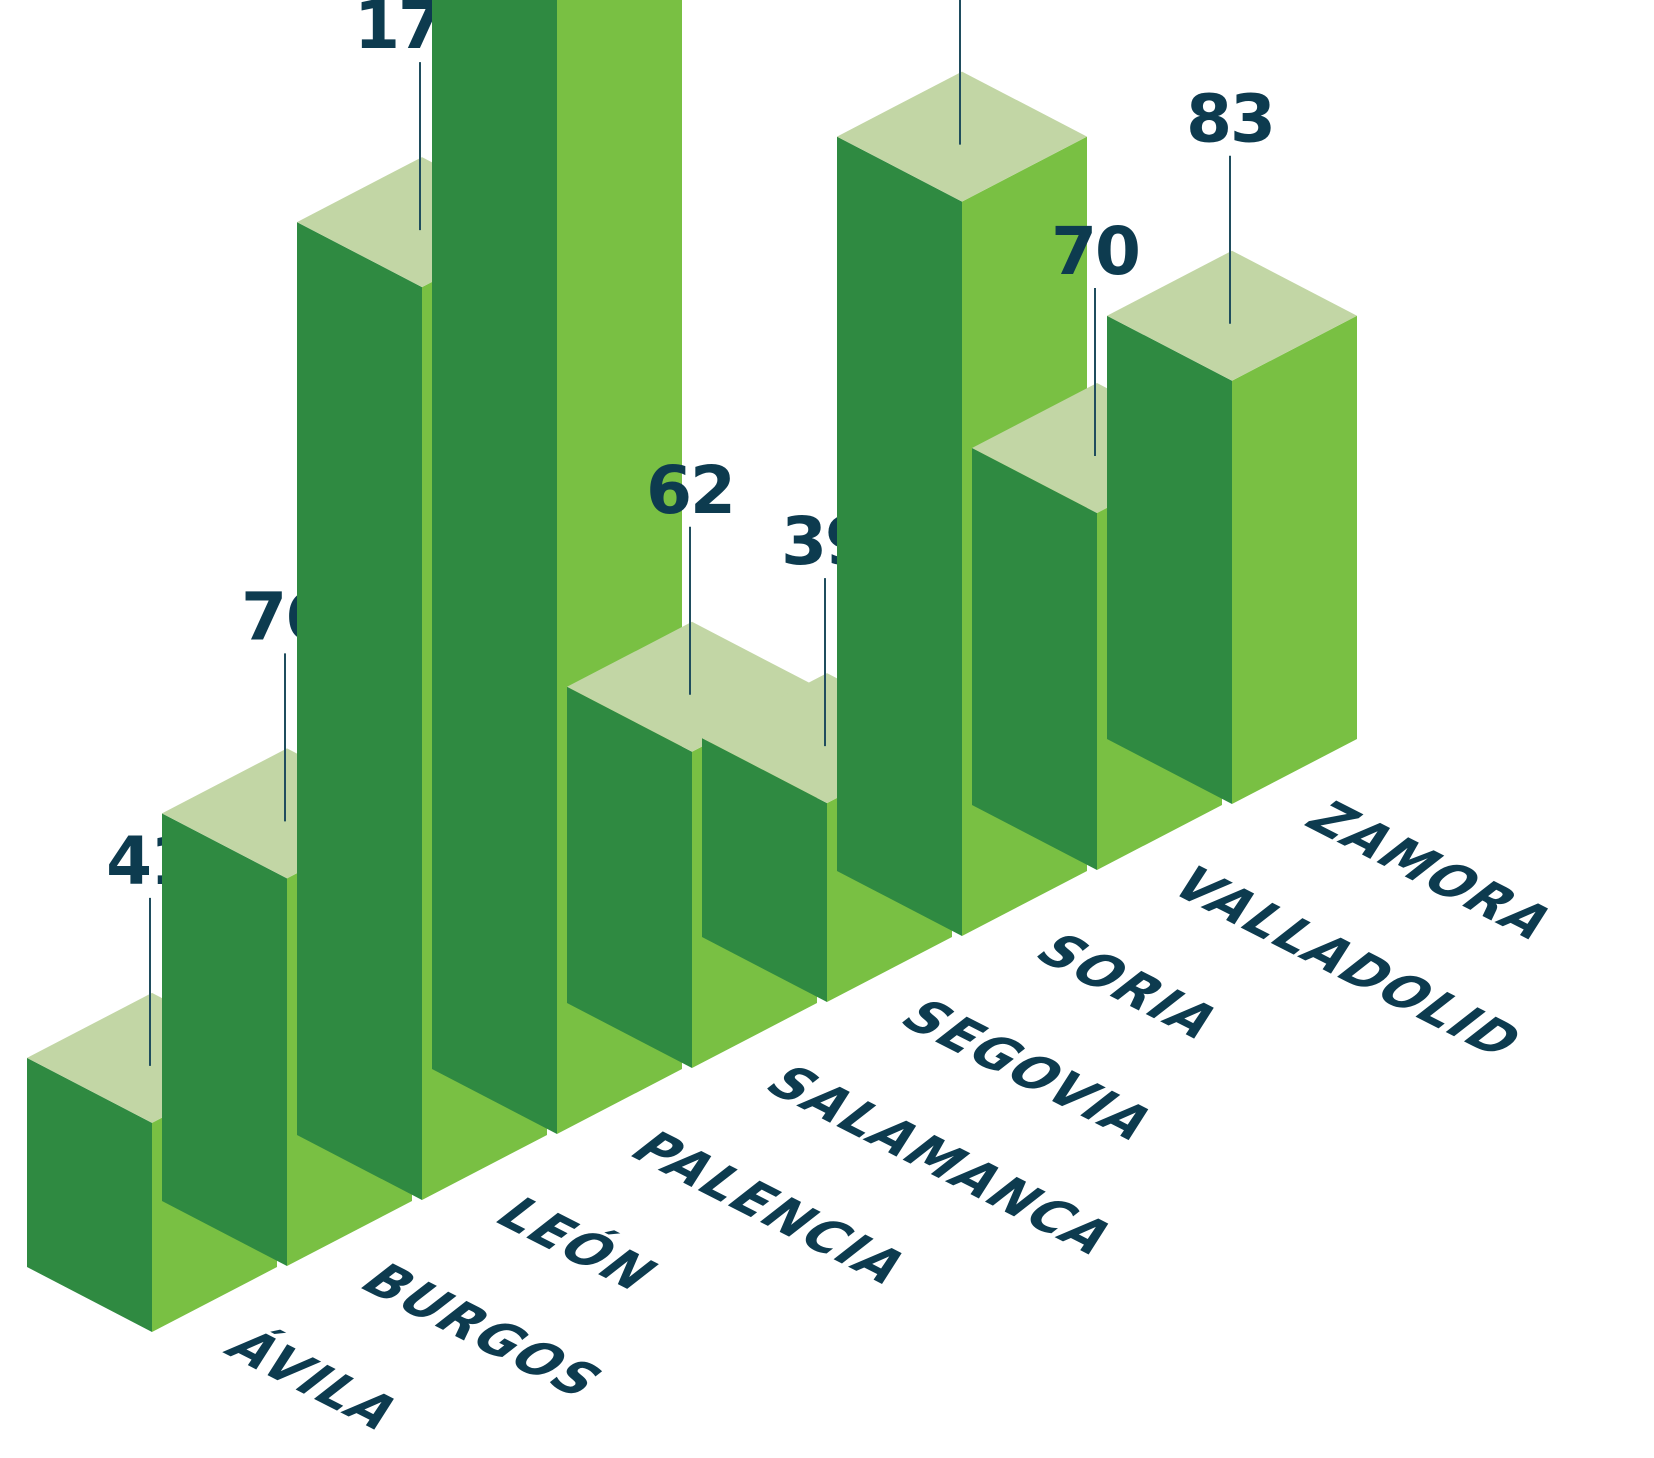 The width and height of the screenshot is (1654, 1458). I want to click on bar-zamora: 83, so click(1232, 442).